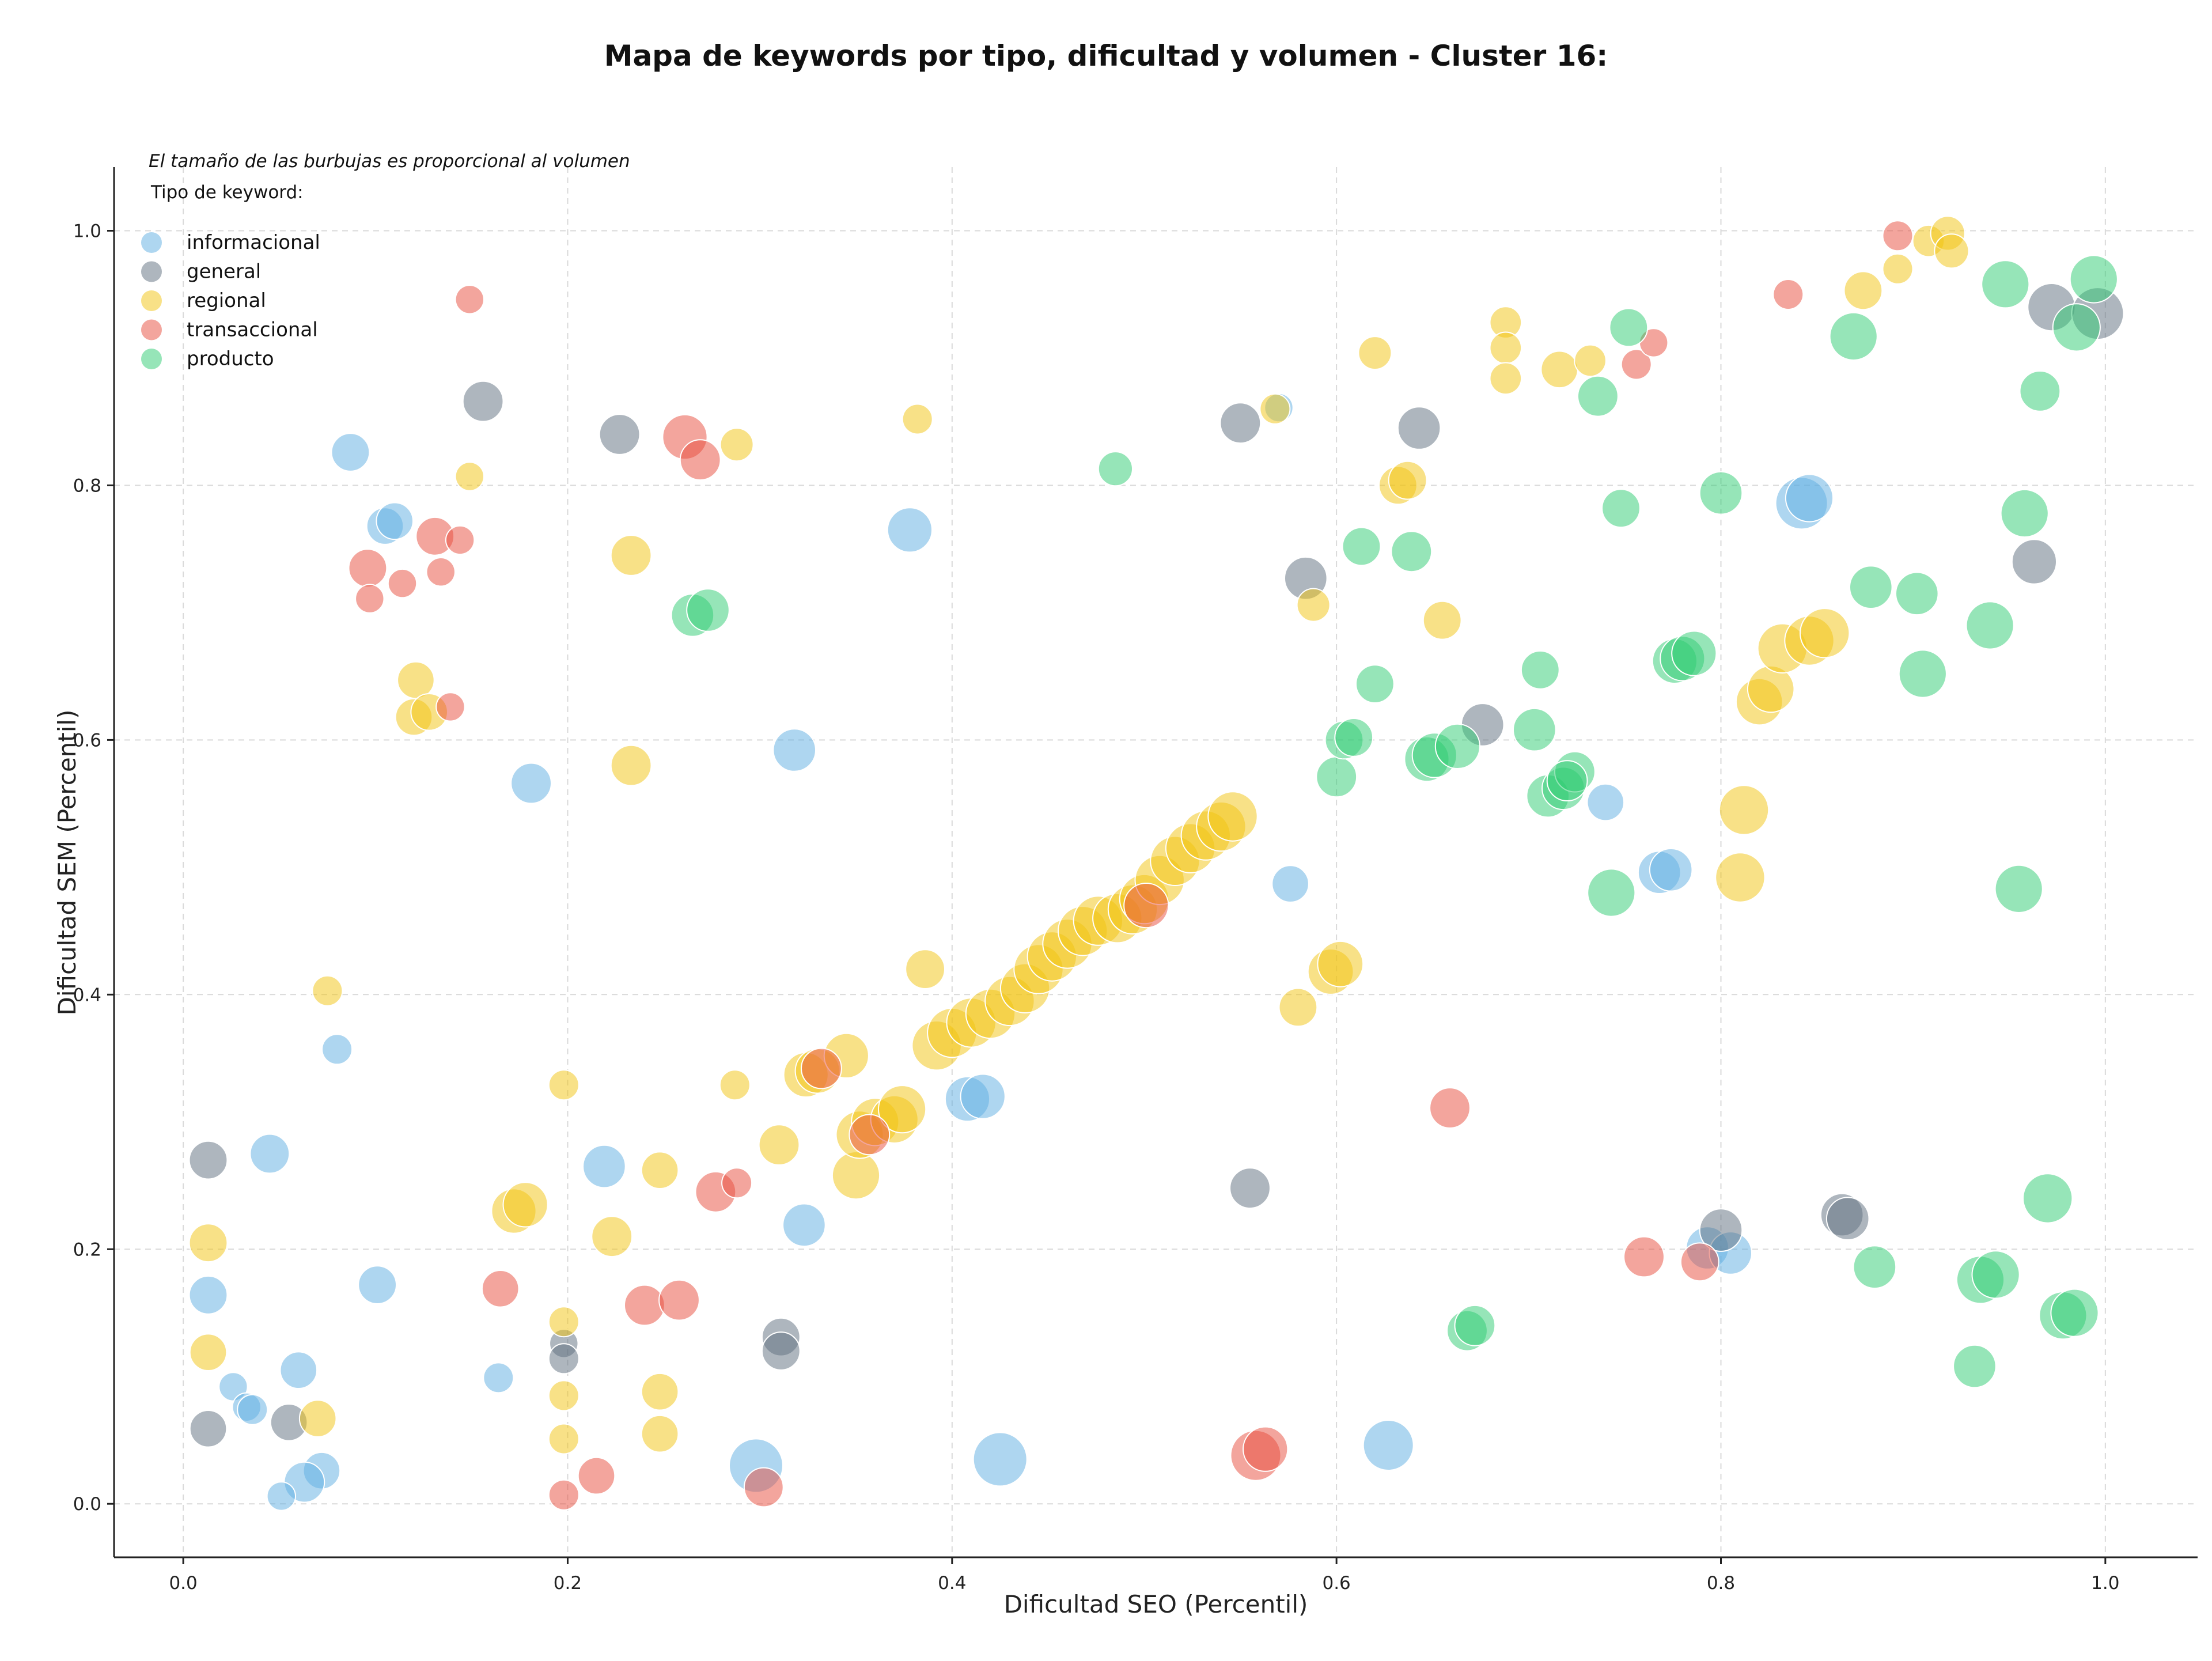 The width and height of the screenshot is (2212, 1661). What do you see at coordinates (151, 329) in the screenshot?
I see `legend-marker-transaccional` at bounding box center [151, 329].